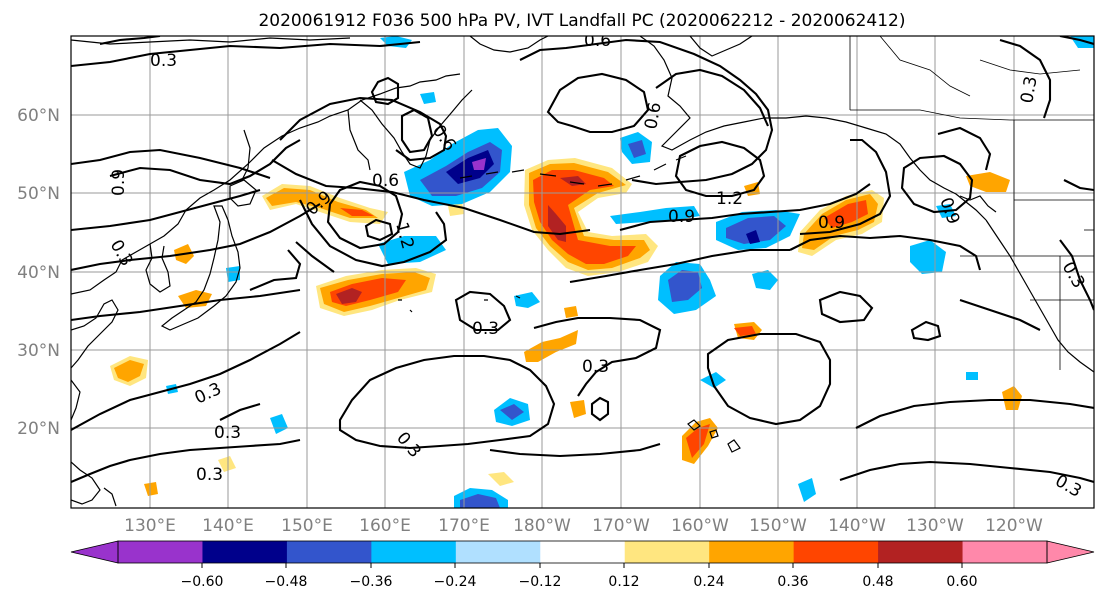 This screenshot has height=601, width=1105. I want to click on lon-label: 120°W, so click(1014, 526).